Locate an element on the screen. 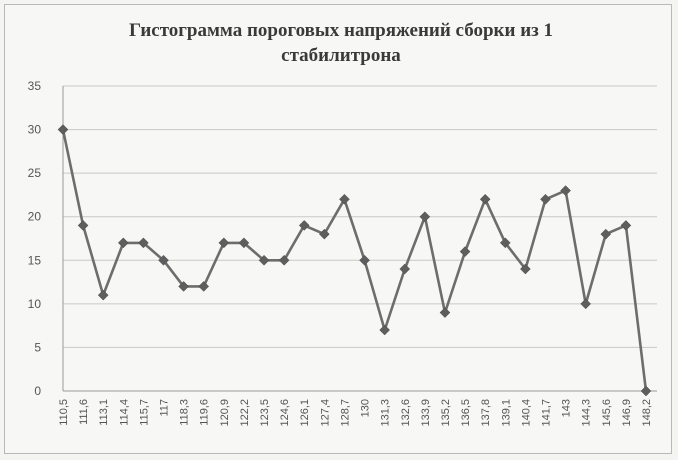 Image resolution: width=678 pixels, height=460 pixels. x-tick-label: 122,2 is located at coordinates (245, 413).